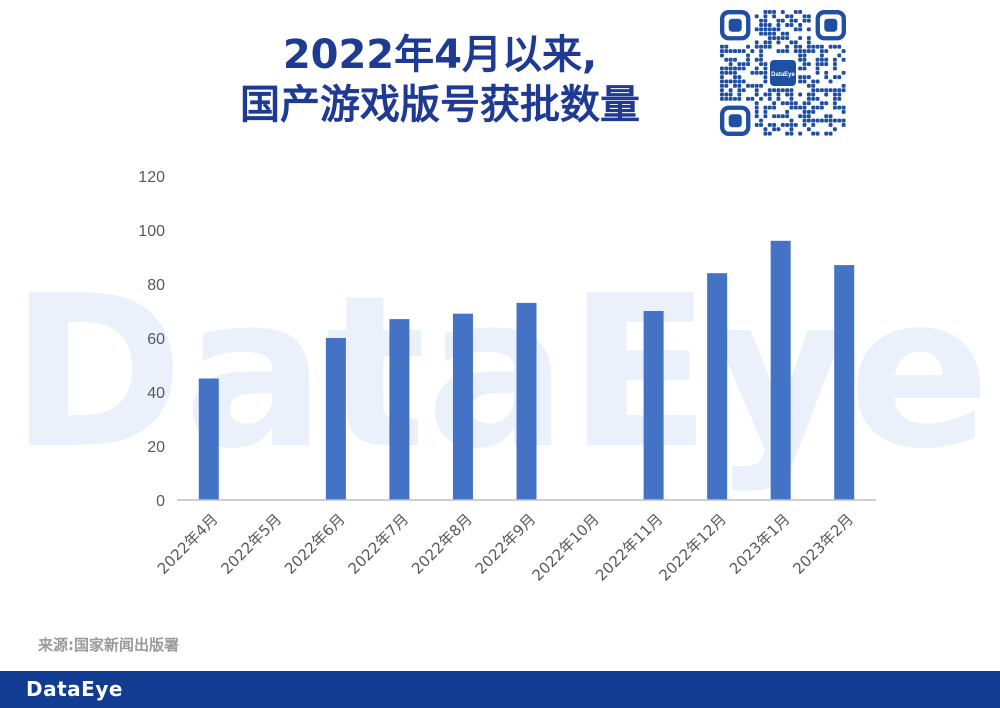 The image size is (1000, 708). Describe the element at coordinates (108, 645) in the screenshot. I see `source-note: 来源:国家新闻出版署` at that location.